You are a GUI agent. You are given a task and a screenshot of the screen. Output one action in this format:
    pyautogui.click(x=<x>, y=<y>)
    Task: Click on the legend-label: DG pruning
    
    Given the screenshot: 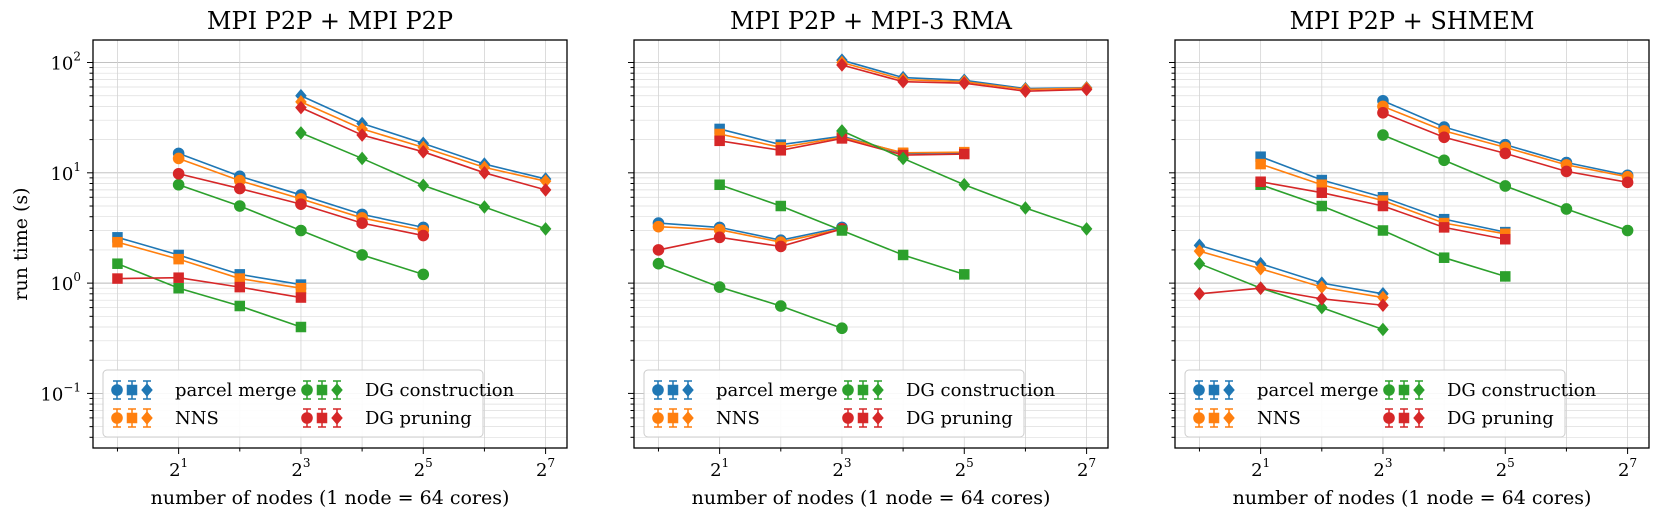 What is the action you would take?
    pyautogui.click(x=959, y=418)
    